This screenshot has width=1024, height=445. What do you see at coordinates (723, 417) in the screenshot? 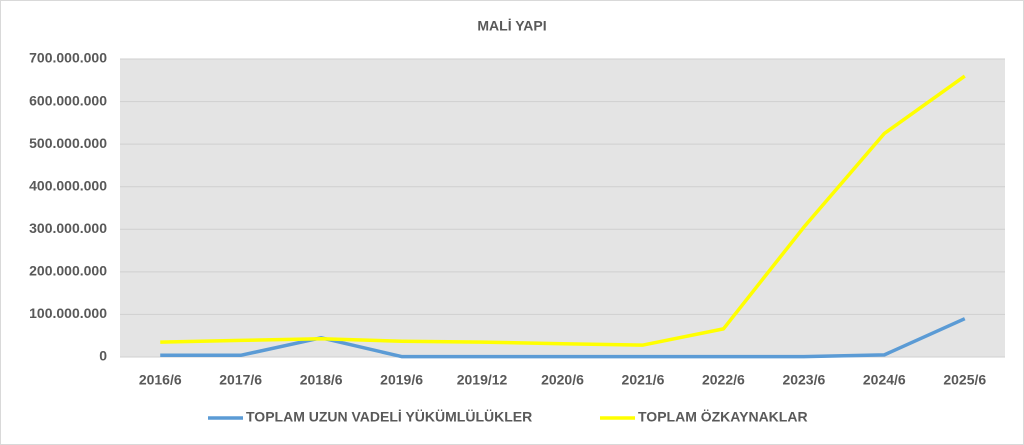
I see `legend-label: TOPLAM ÖZKAYNAKLAR` at bounding box center [723, 417].